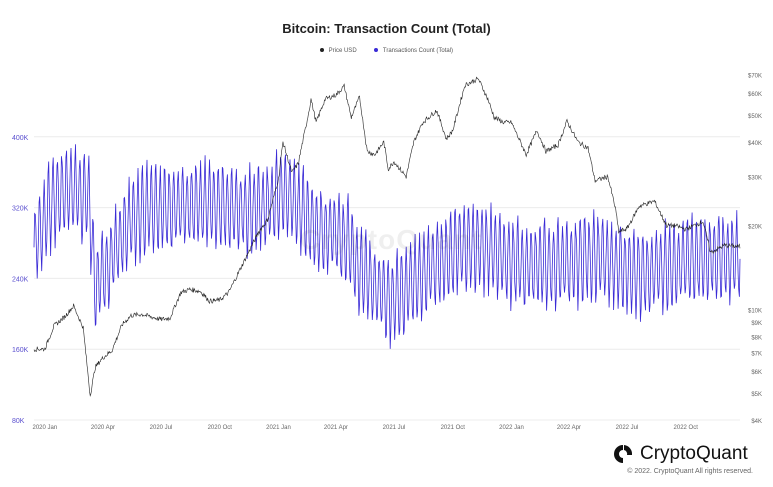 The image size is (773, 487). I want to click on y-right-tick-label: $7K, so click(756, 354).